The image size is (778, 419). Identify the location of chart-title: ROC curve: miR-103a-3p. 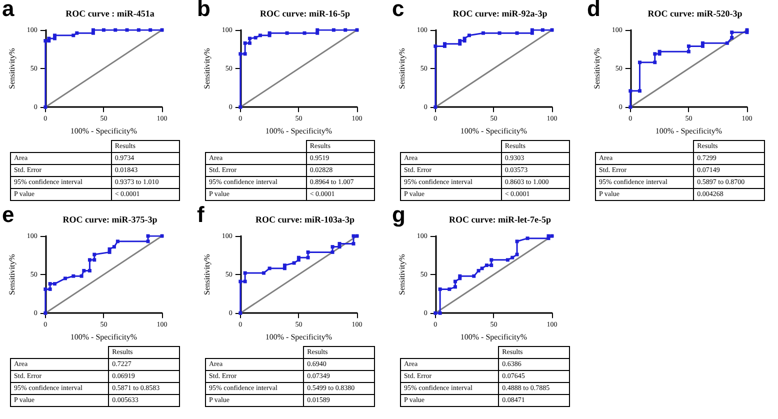
(305, 219).